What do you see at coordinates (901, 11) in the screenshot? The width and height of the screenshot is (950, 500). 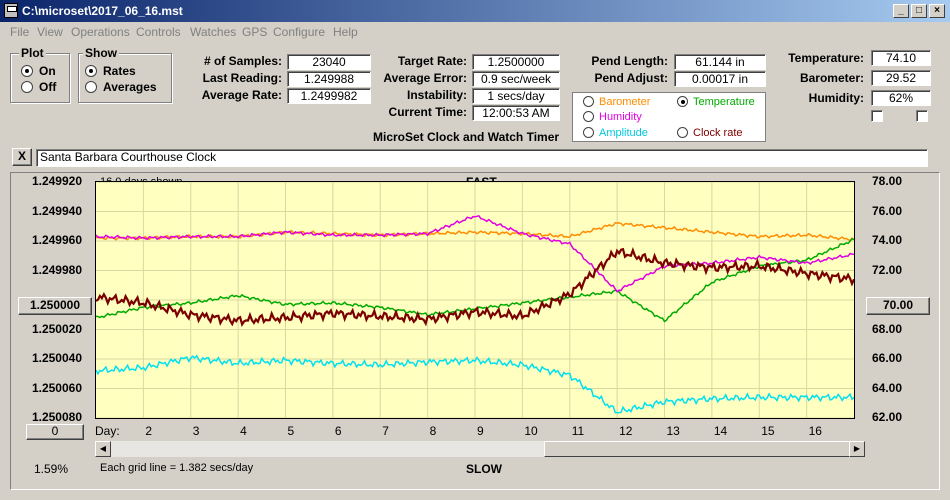 I see `minimize-button: _` at bounding box center [901, 11].